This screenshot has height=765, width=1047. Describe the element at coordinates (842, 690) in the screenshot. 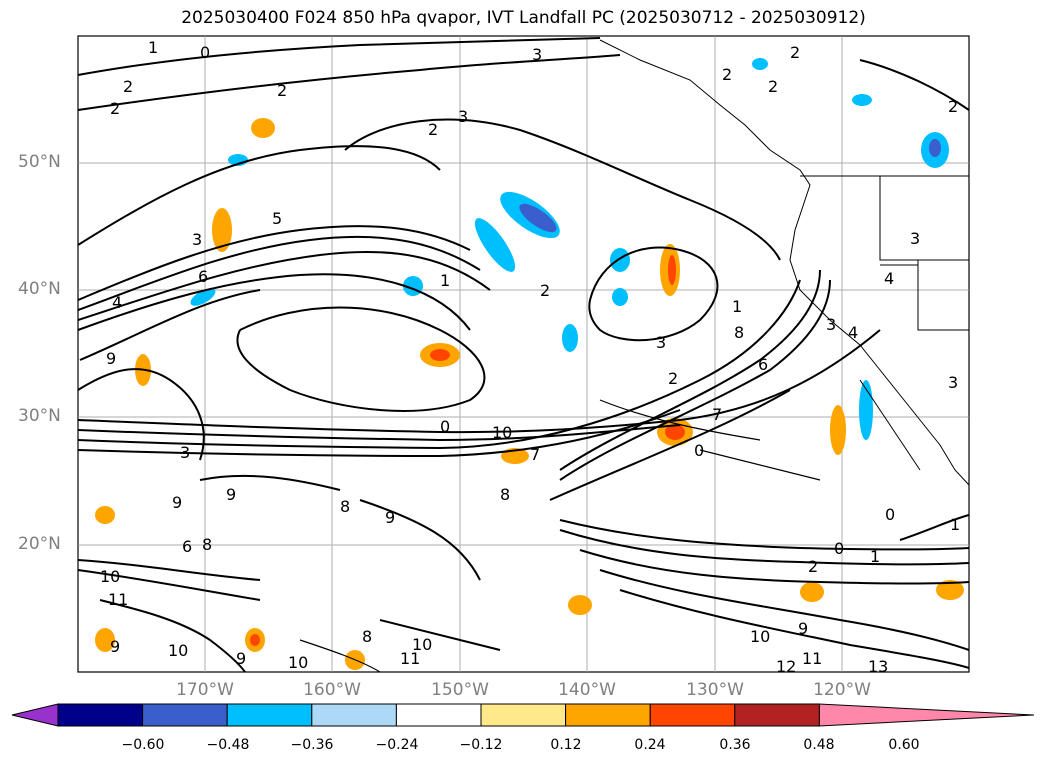

I see `lon-label: 120°W` at that location.